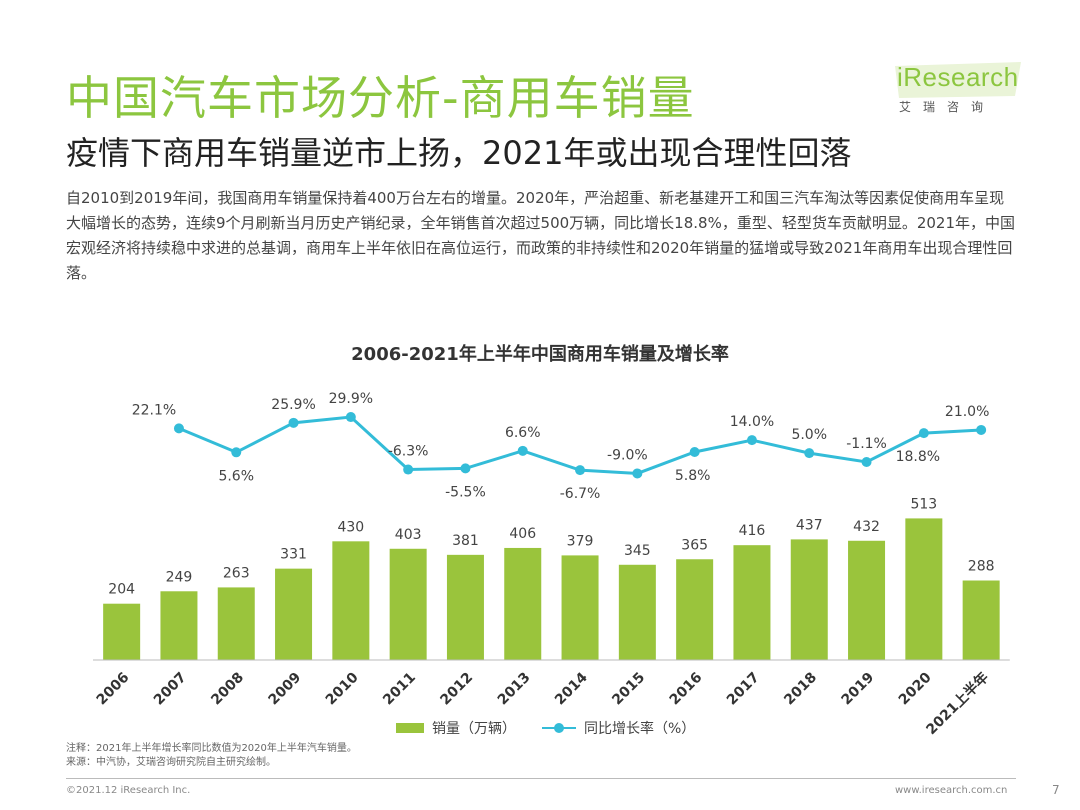  What do you see at coordinates (293, 555) in the screenshot?
I see `bar-label-2009: 331` at bounding box center [293, 555].